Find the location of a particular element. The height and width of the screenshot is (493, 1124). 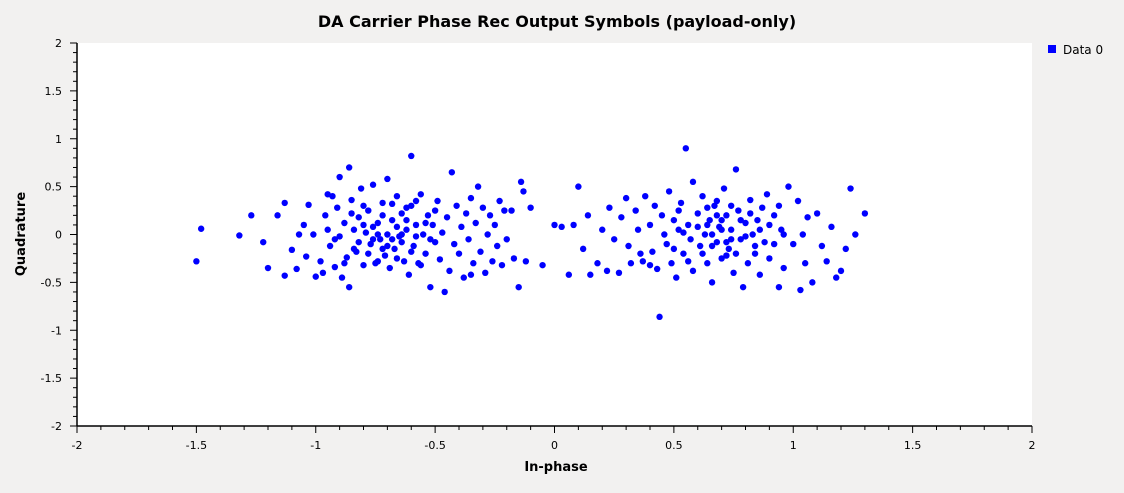

legend: Data 0 is located at coordinates (1075, 50).